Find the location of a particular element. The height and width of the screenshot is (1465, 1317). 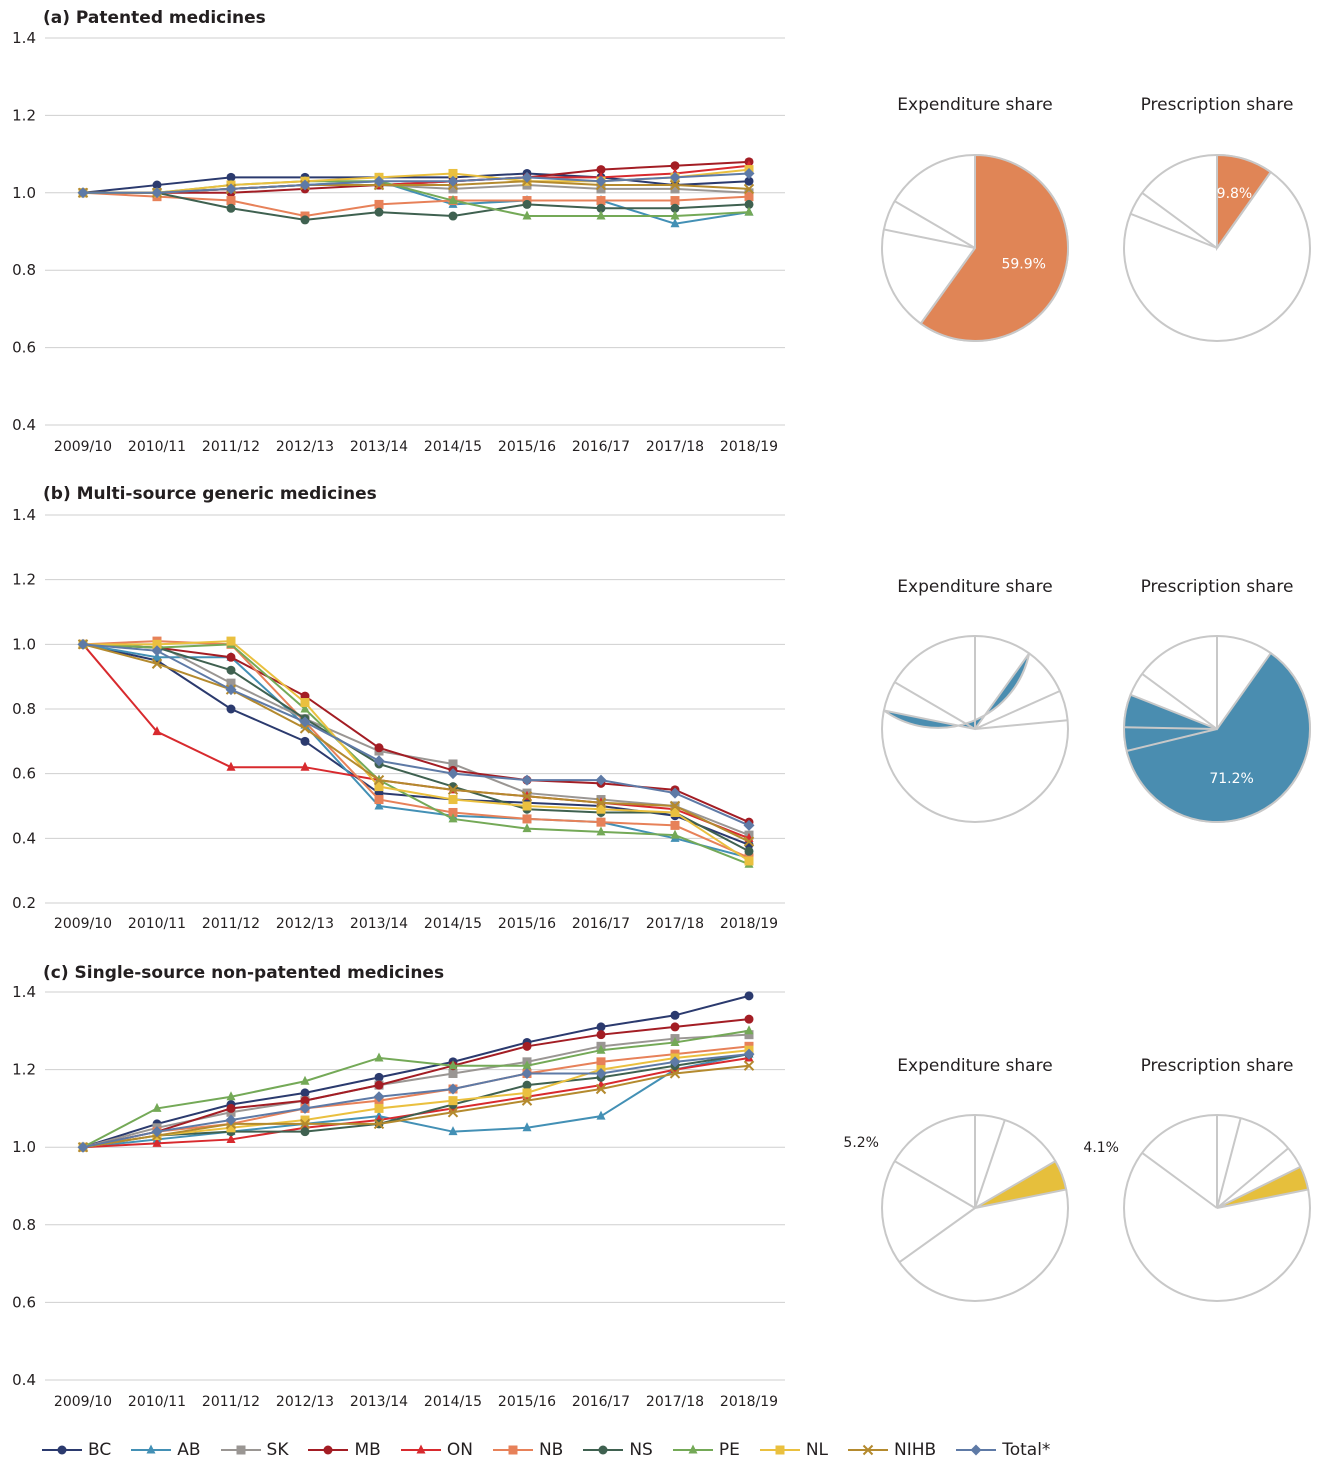

pie-slice-label: 5.2% is located at coordinates (861, 1143).